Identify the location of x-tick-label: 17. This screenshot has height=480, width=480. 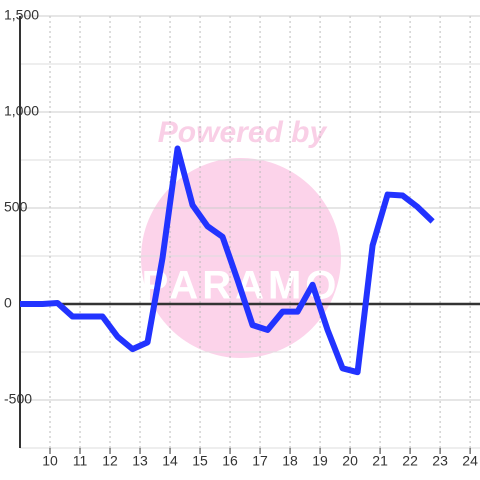
(260, 461).